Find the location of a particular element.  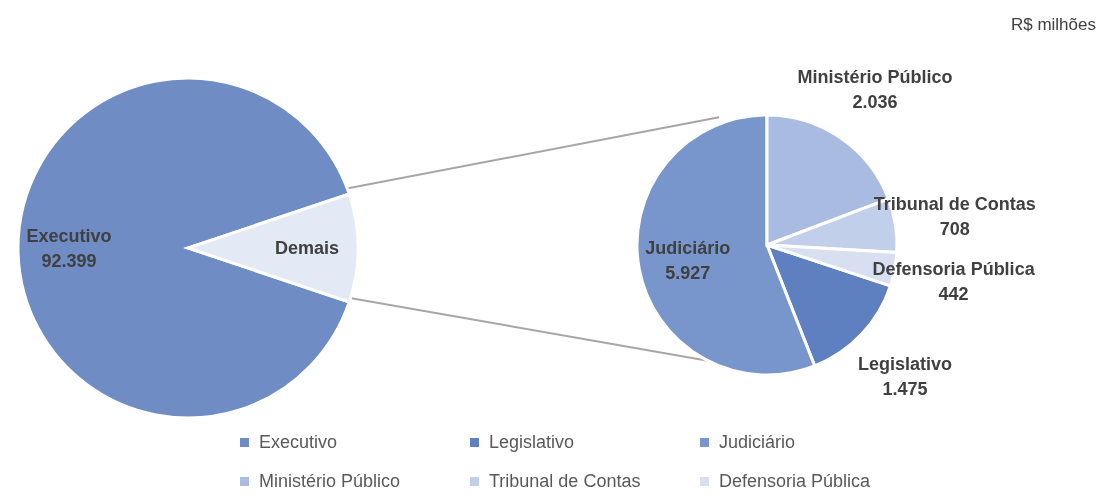

data-label: 442 is located at coordinates (953, 293).